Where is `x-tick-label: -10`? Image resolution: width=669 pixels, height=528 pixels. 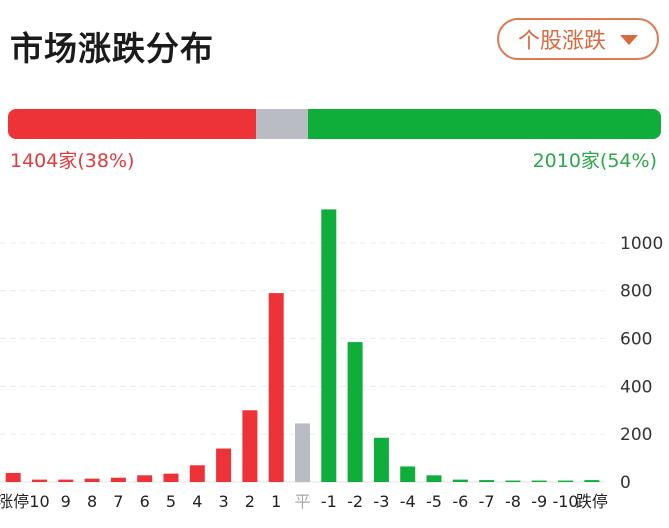 x-tick-label: -10 is located at coordinates (565, 501).